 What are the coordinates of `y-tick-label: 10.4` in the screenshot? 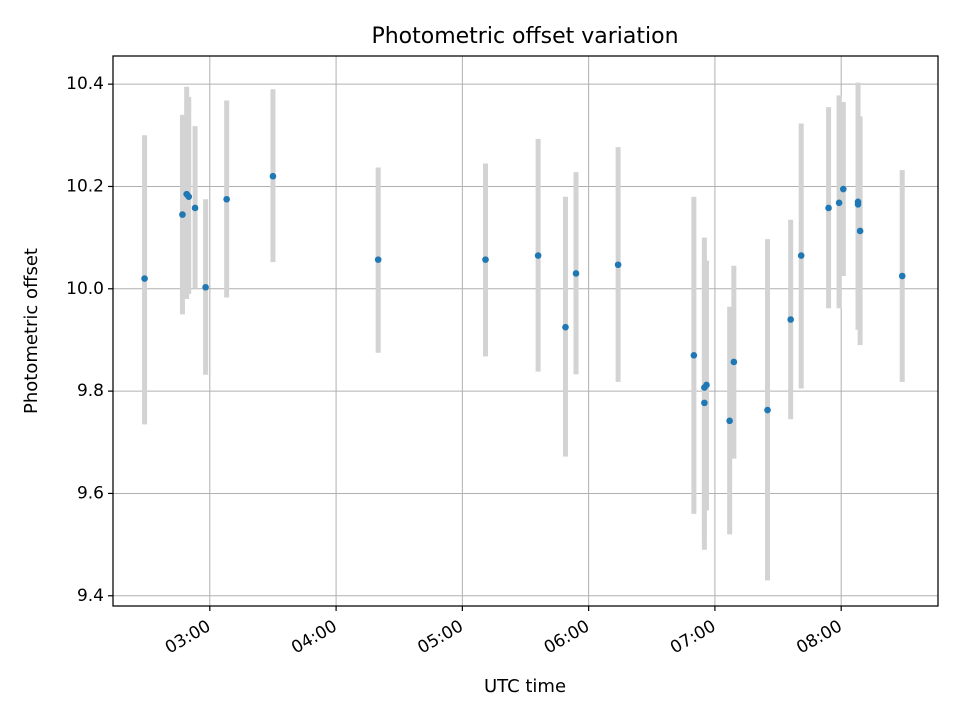 It's located at (85, 84).